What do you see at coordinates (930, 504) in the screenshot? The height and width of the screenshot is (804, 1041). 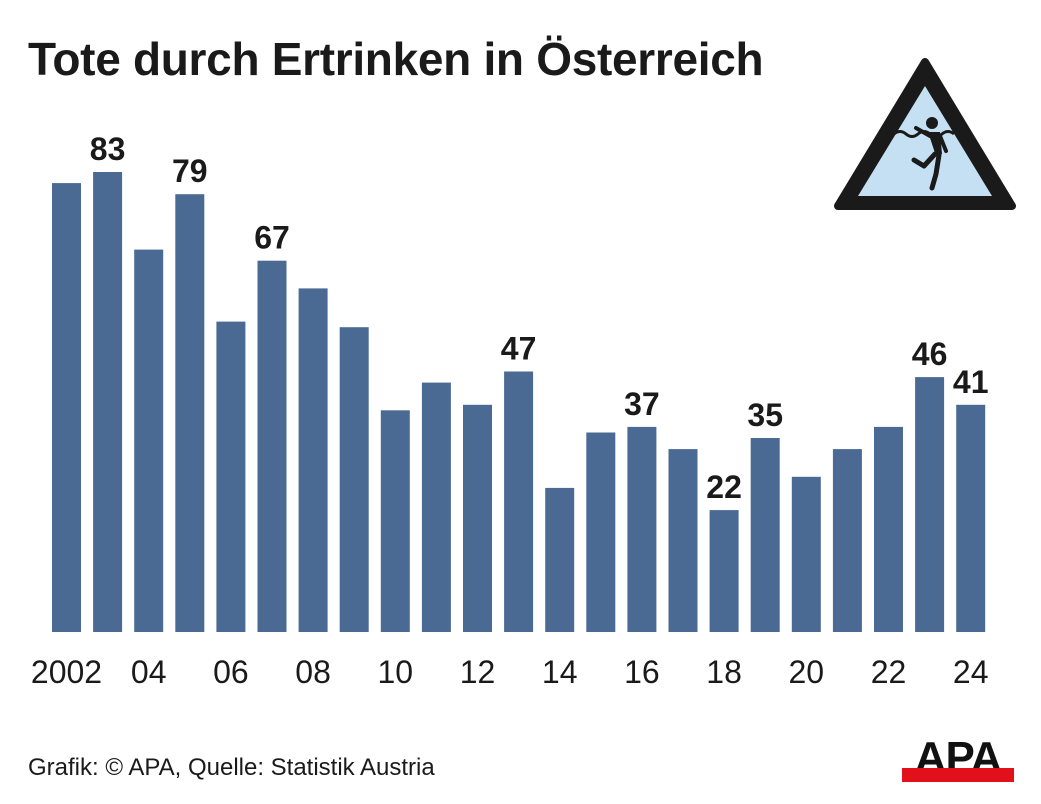 I see `bar-2023` at bounding box center [930, 504].